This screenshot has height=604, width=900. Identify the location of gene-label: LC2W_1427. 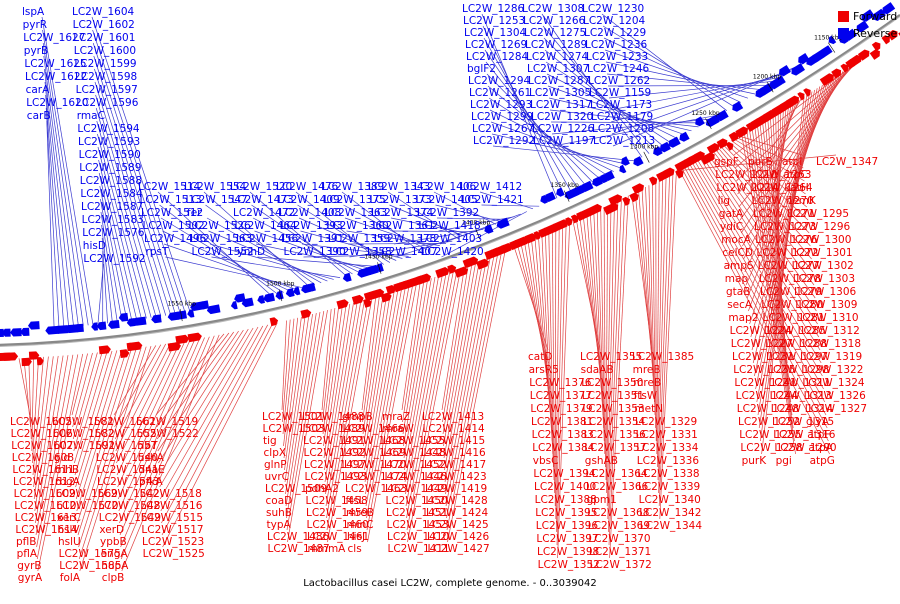
(459, 549).